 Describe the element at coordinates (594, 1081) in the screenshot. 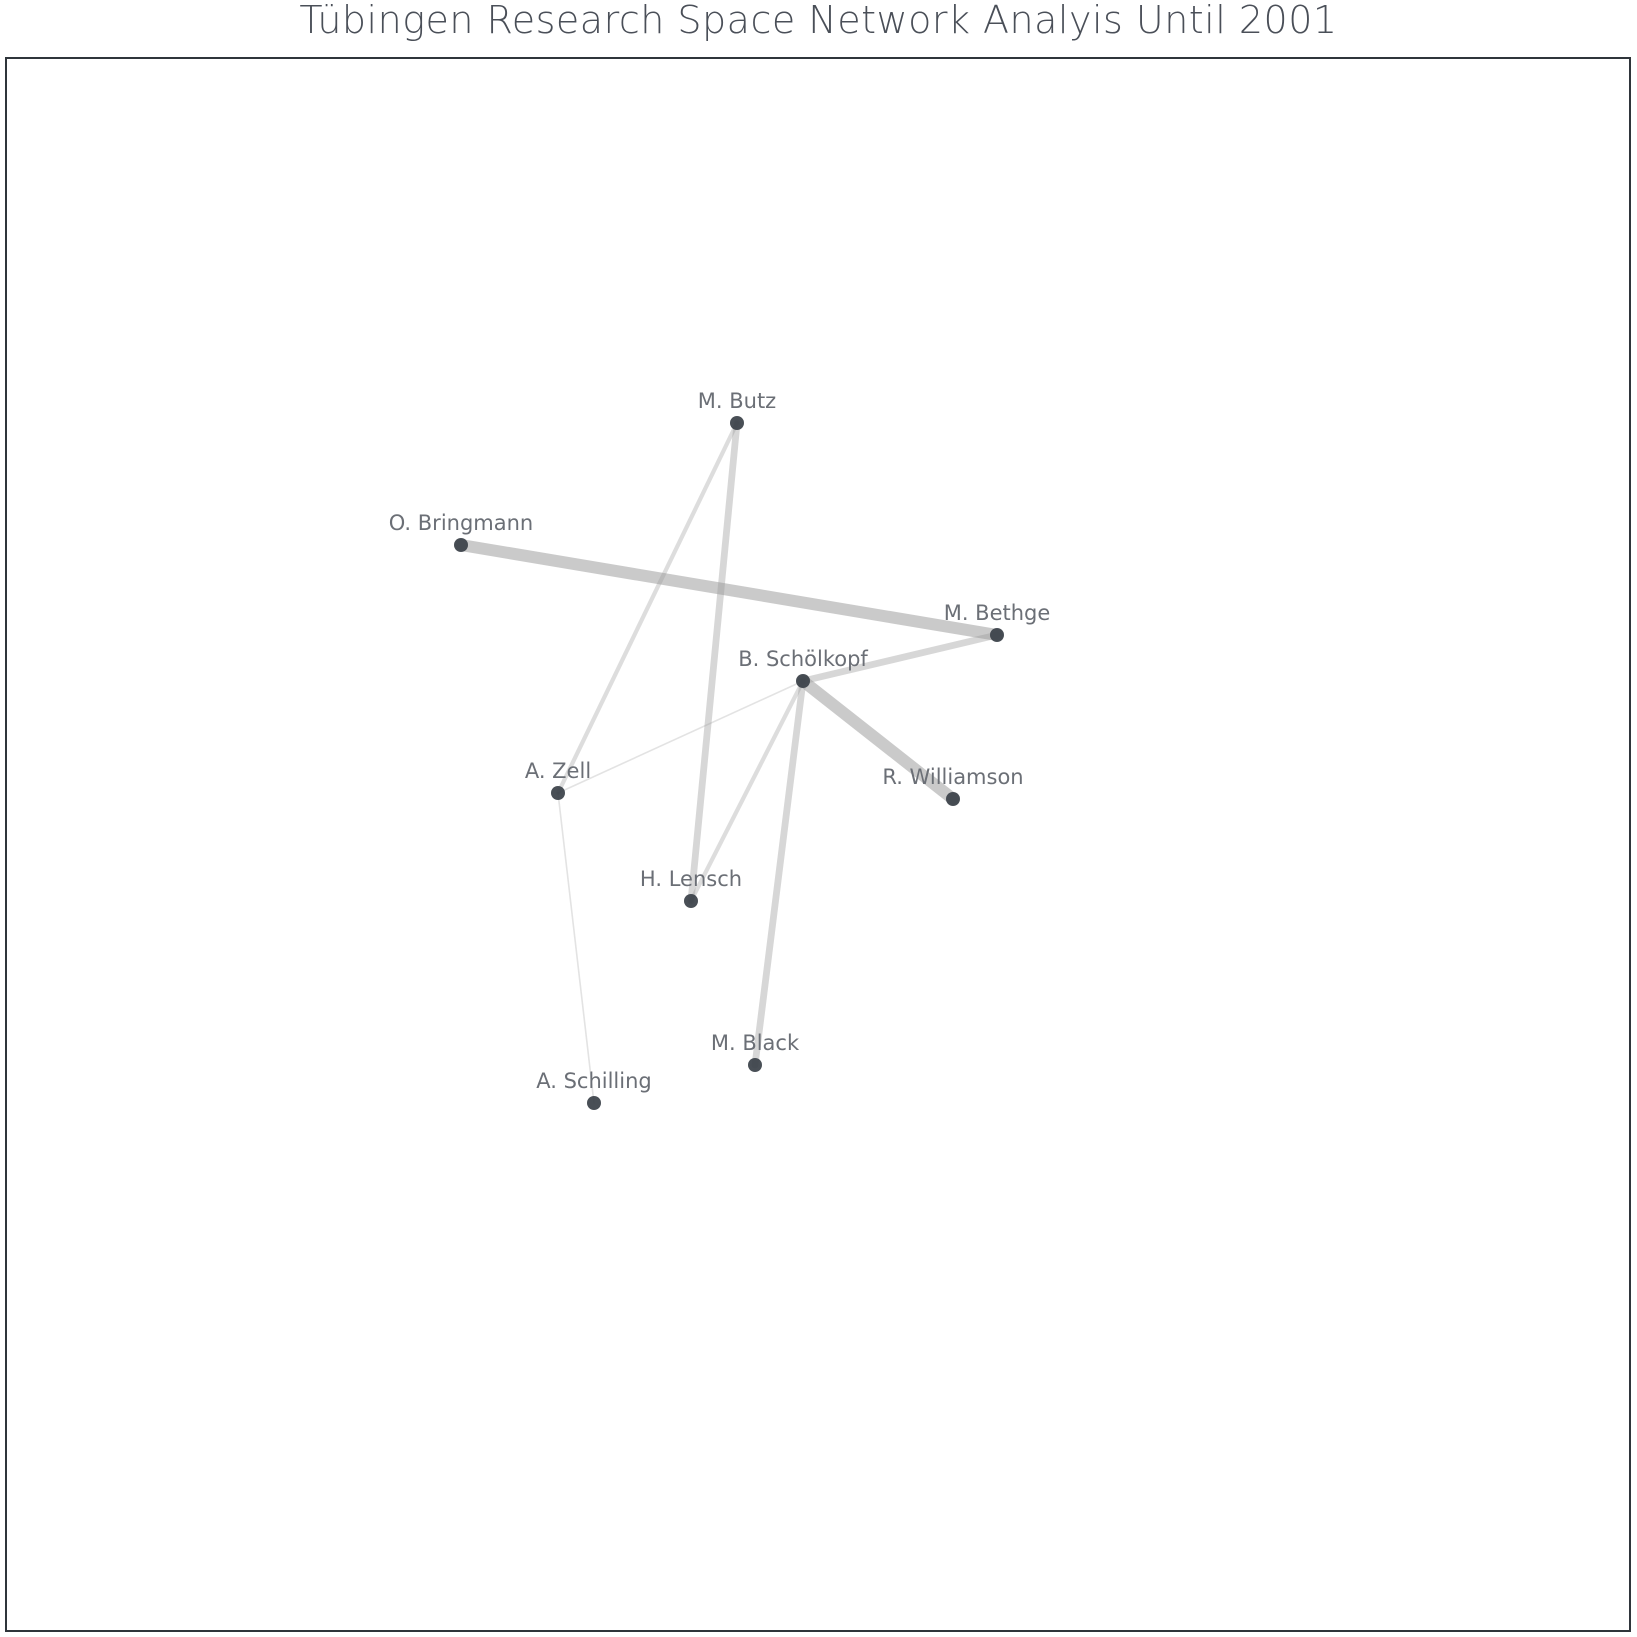

I see `node-label-schilling: A. Schilling` at that location.